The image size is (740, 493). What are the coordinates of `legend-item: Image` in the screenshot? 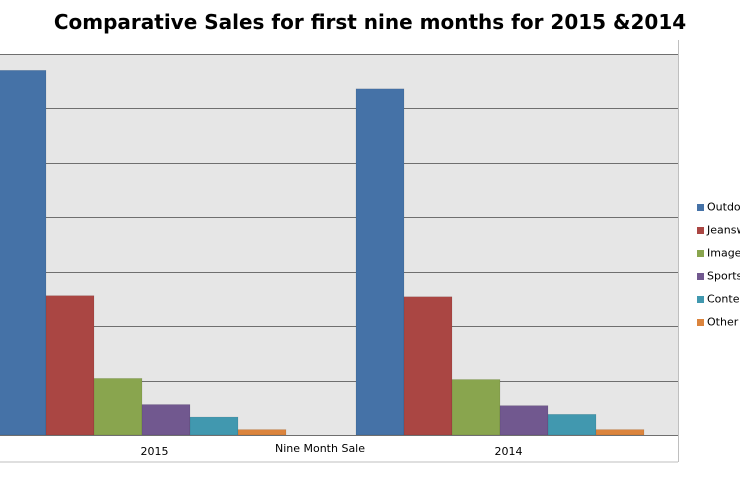 It's located at (718, 253).